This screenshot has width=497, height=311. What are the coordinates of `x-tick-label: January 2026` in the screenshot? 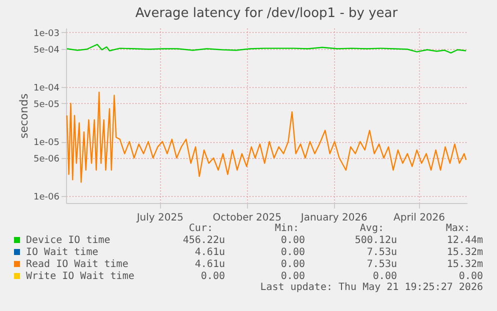 It's located at (334, 218).